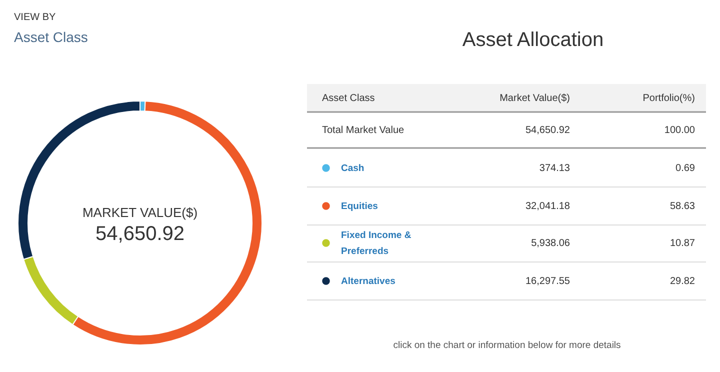 The width and height of the screenshot is (720, 372). I want to click on text: MARKET VALUE($), so click(140, 212).